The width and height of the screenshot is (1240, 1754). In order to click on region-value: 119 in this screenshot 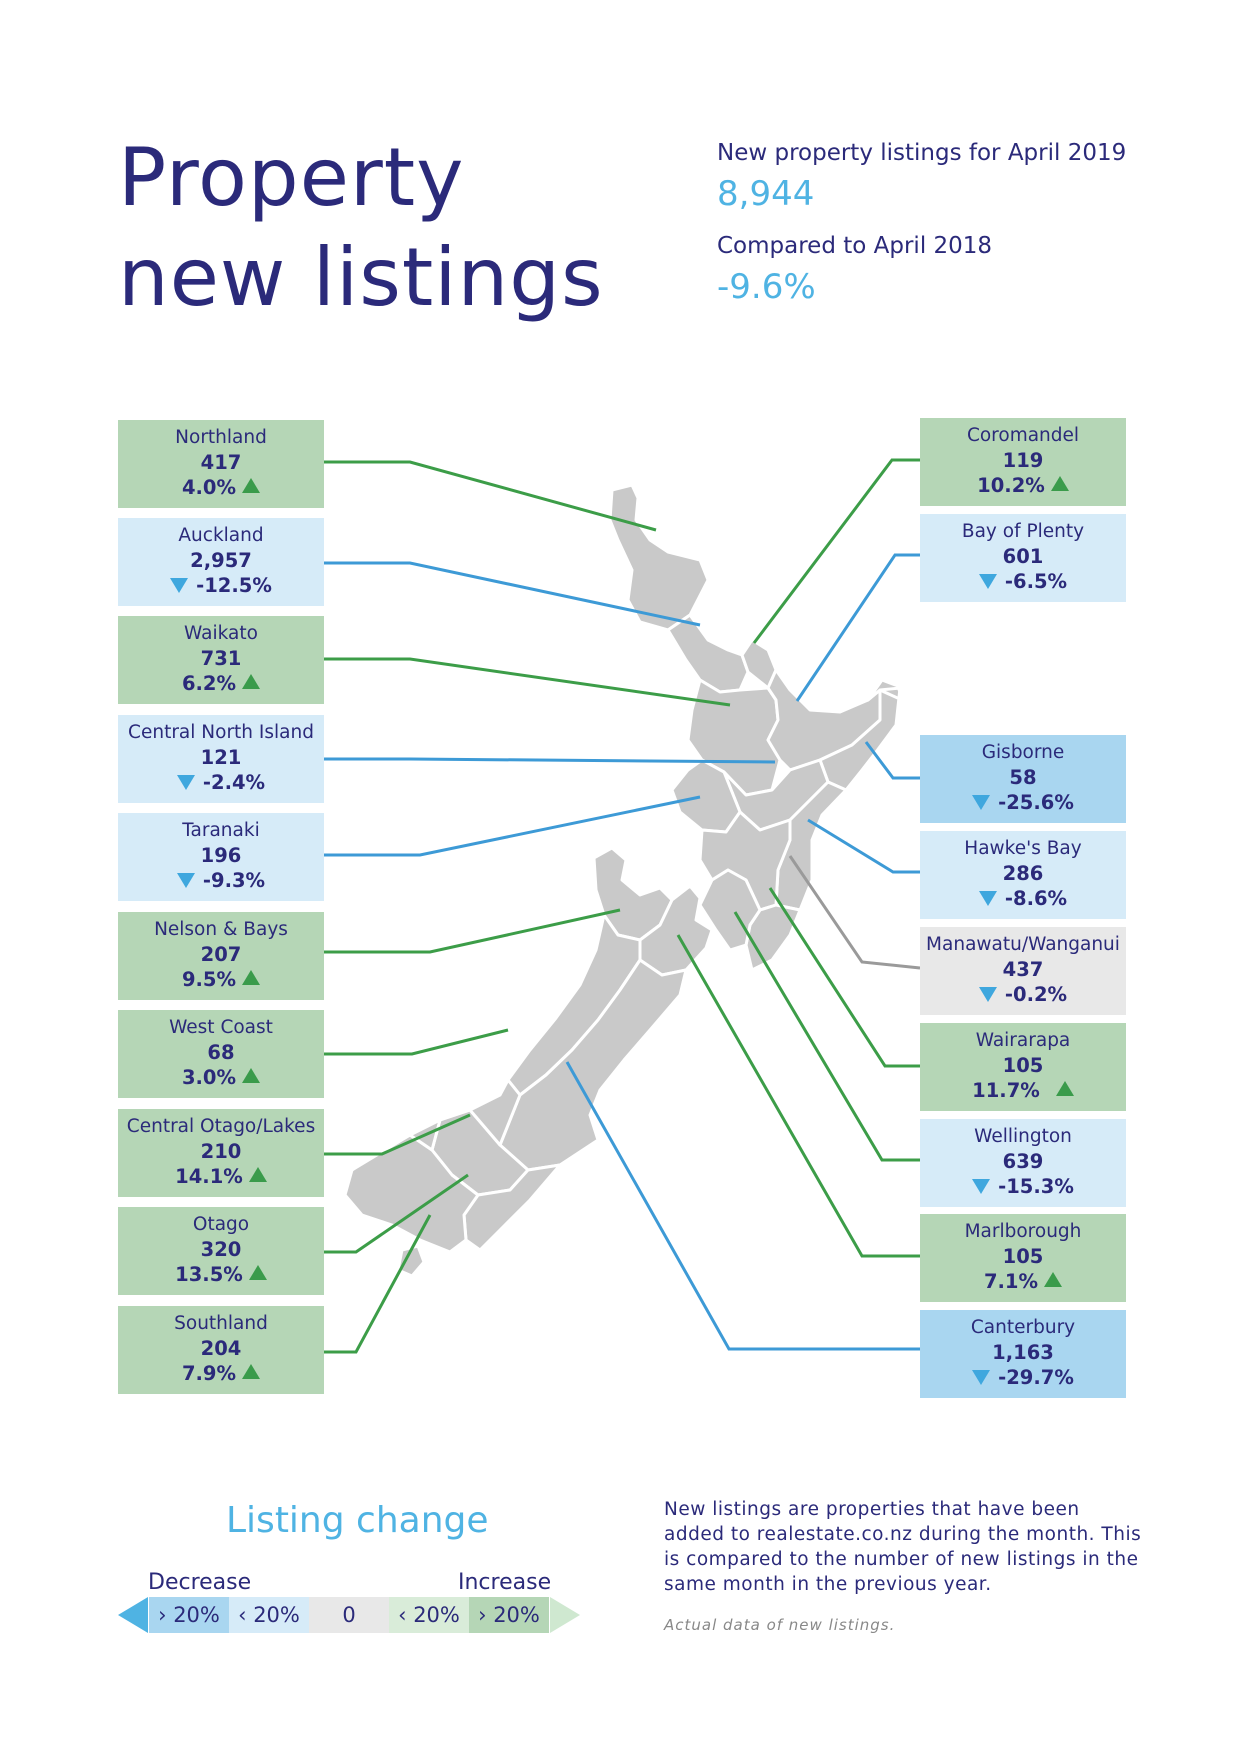, I will do `click(1023, 460)`.